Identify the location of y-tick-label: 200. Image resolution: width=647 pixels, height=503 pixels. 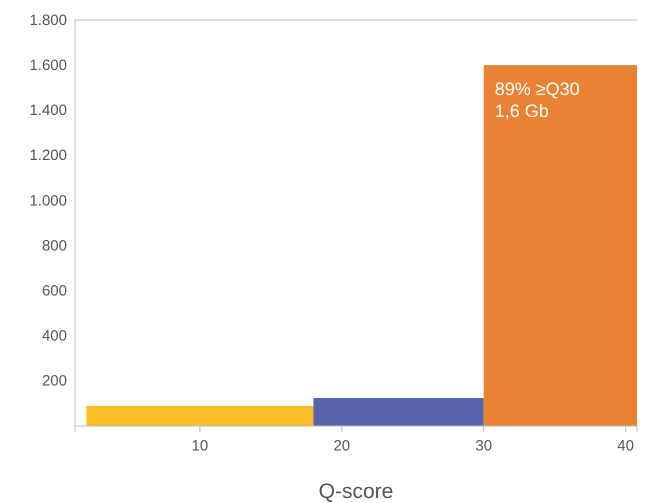
(54, 381).